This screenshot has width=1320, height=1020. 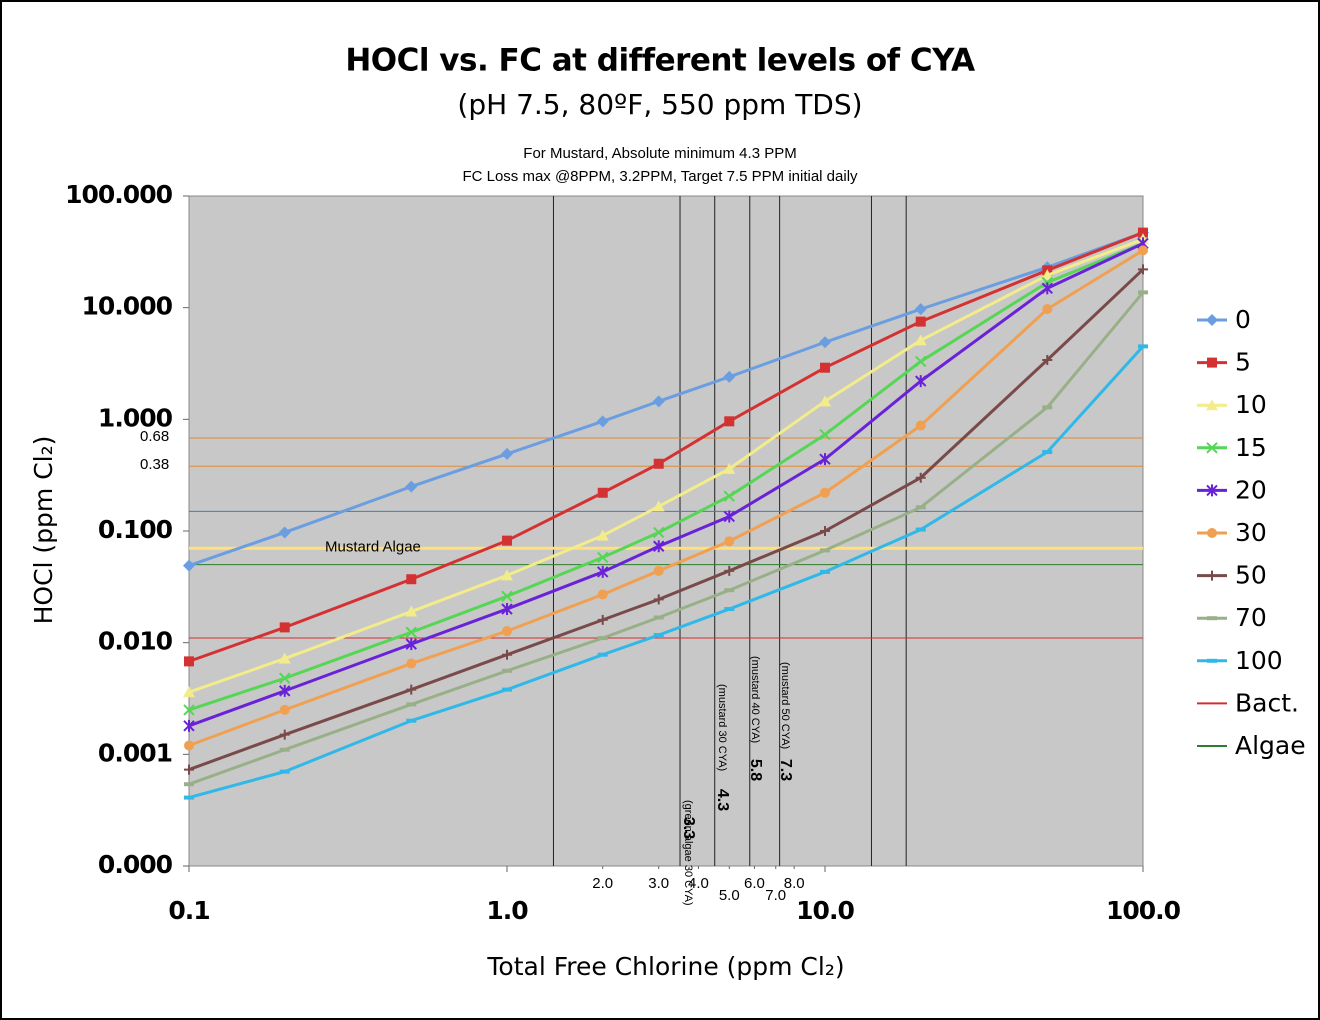 I want to click on v-line-note: (mustard 40 CYA), so click(x=755, y=699).